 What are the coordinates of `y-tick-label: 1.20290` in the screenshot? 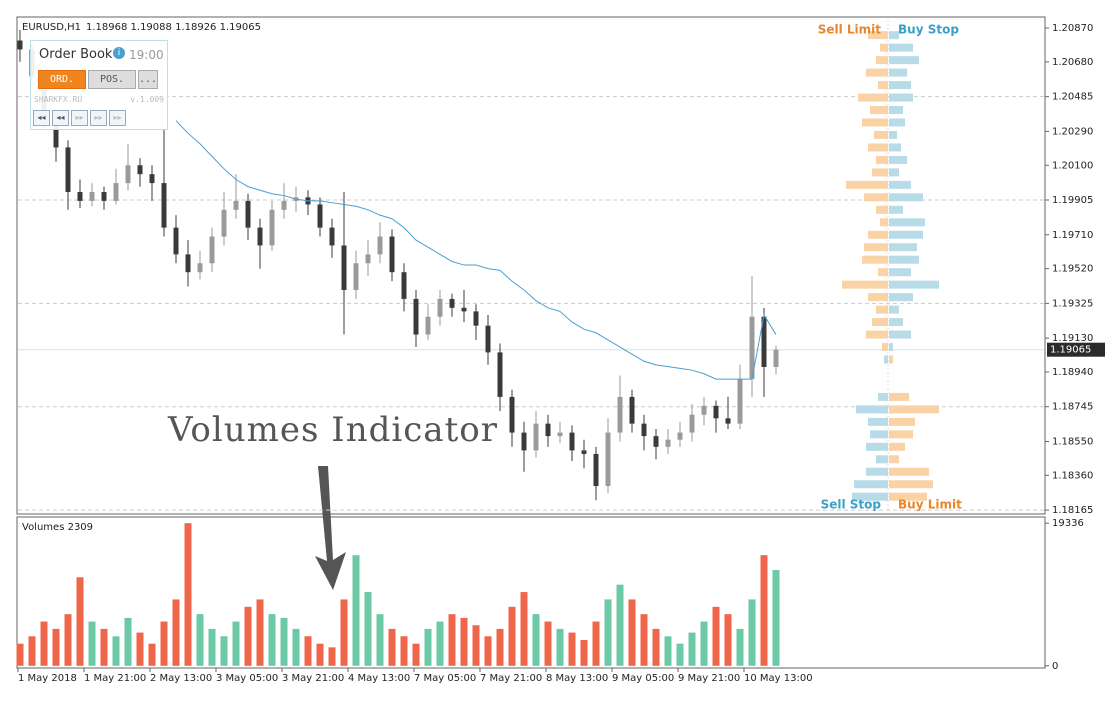 It's located at (1072, 131).